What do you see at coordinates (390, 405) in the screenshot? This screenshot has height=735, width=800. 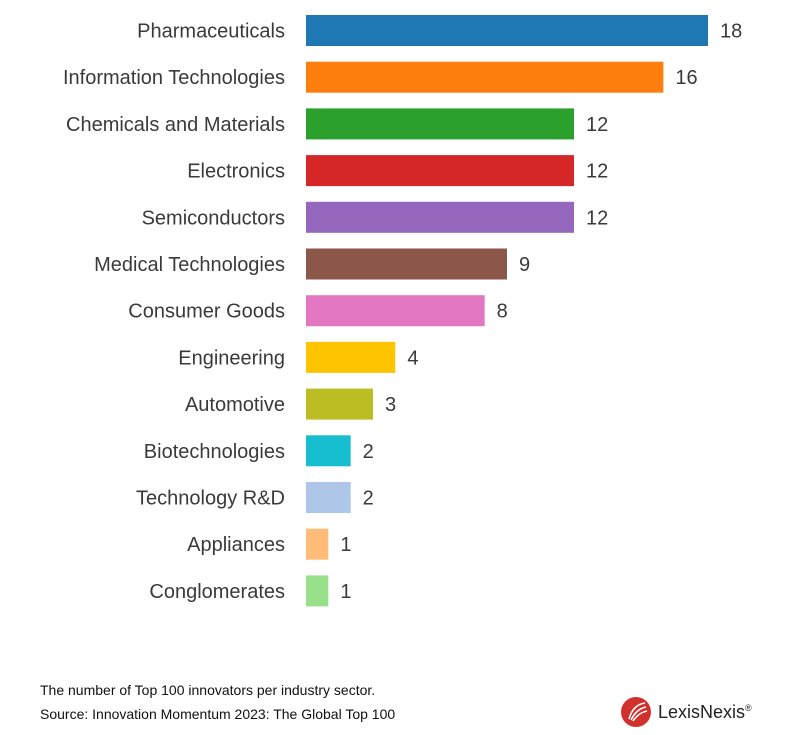 I see `value-label-automotive: 3` at bounding box center [390, 405].